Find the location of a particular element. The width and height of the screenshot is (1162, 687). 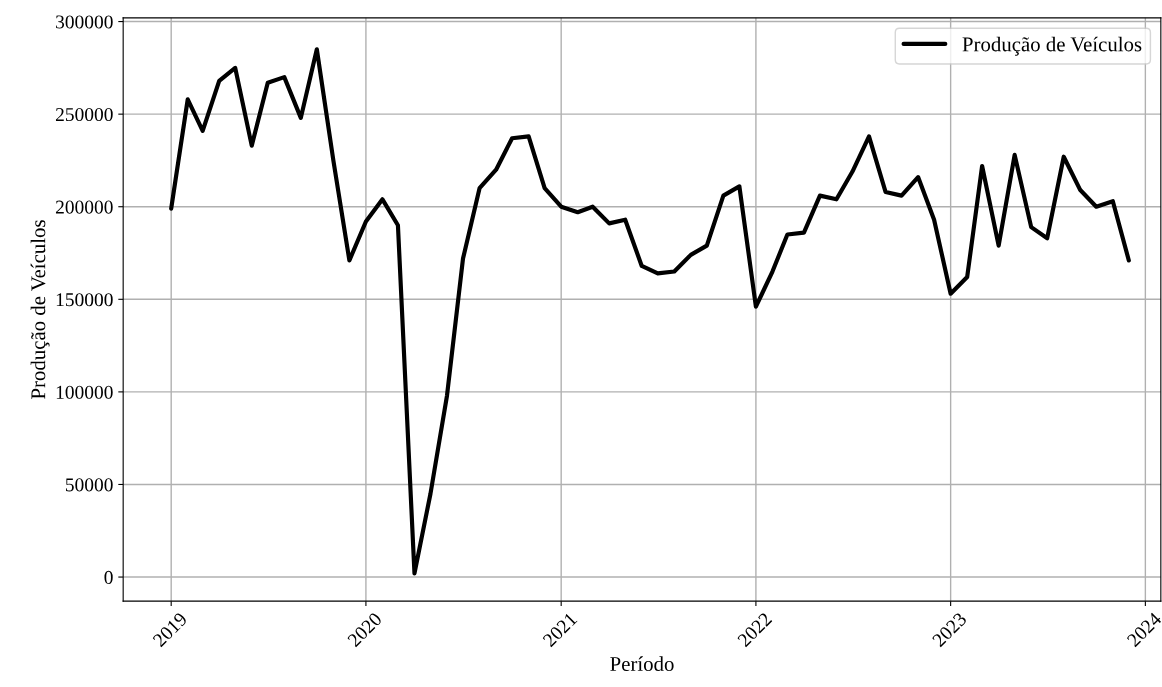

legend-label: Produção de Veículos is located at coordinates (1052, 46).